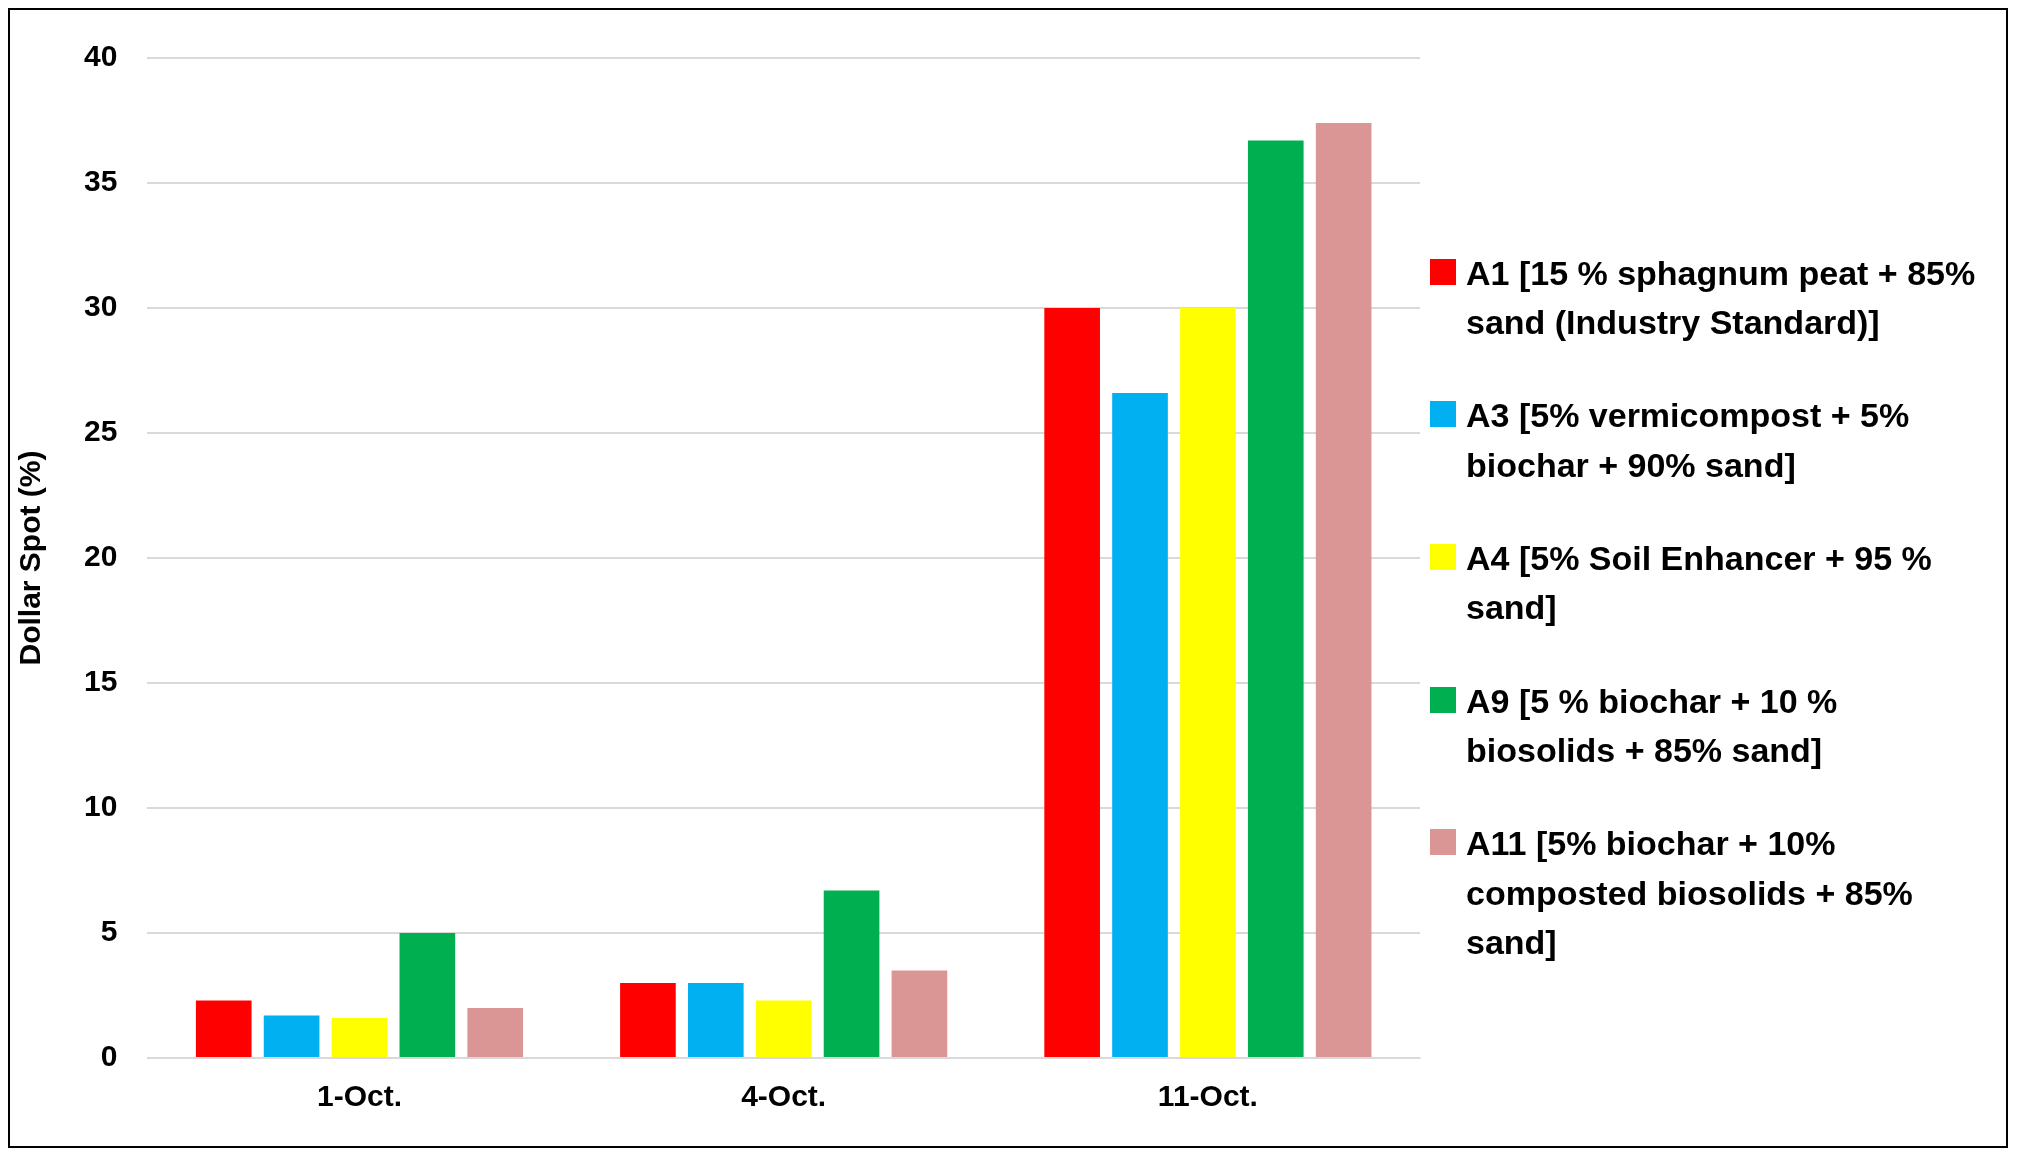  I want to click on y-tick-label: 15, so click(100, 681).